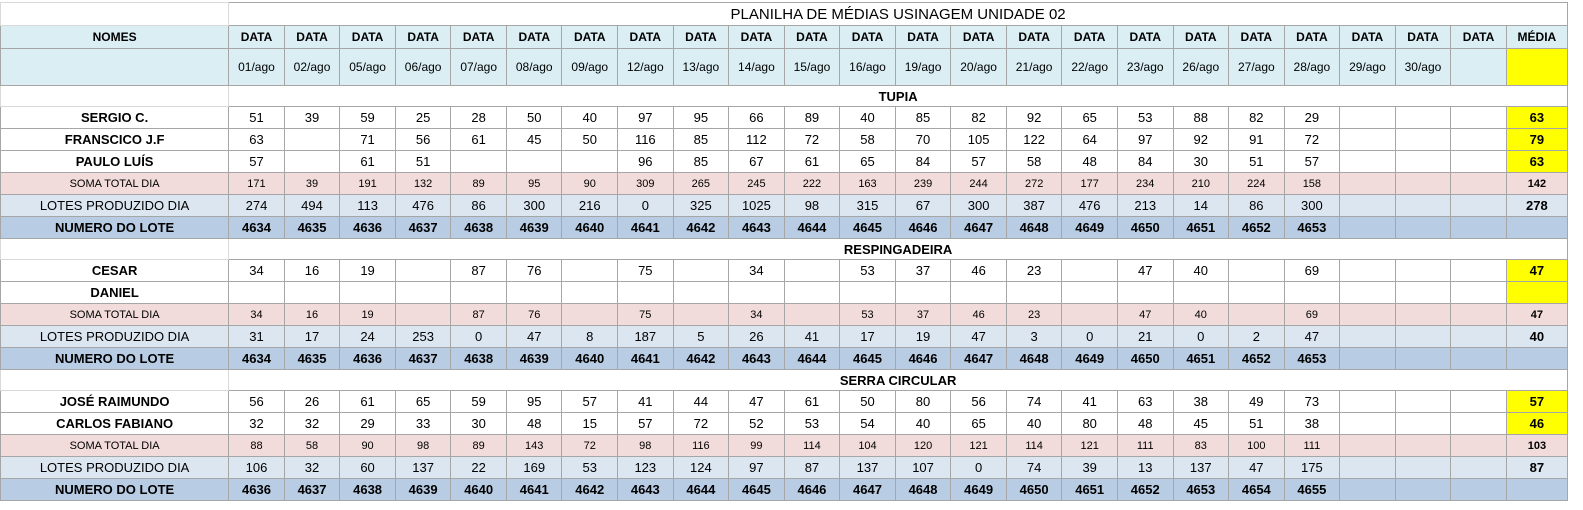  I want to click on value-cell: 88, so click(1201, 117).